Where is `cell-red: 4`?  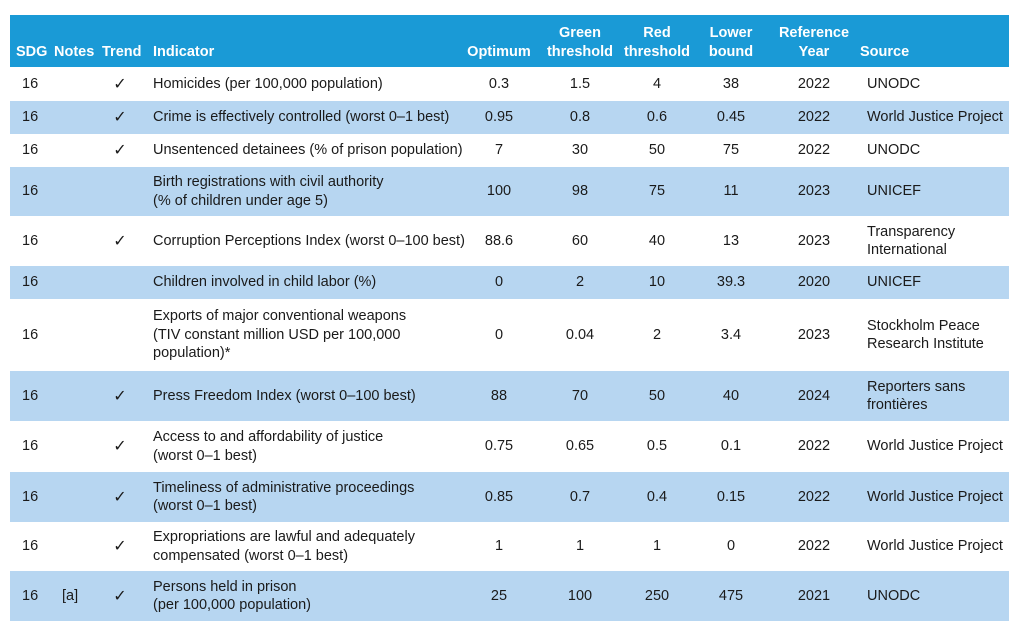 cell-red: 4 is located at coordinates (657, 84).